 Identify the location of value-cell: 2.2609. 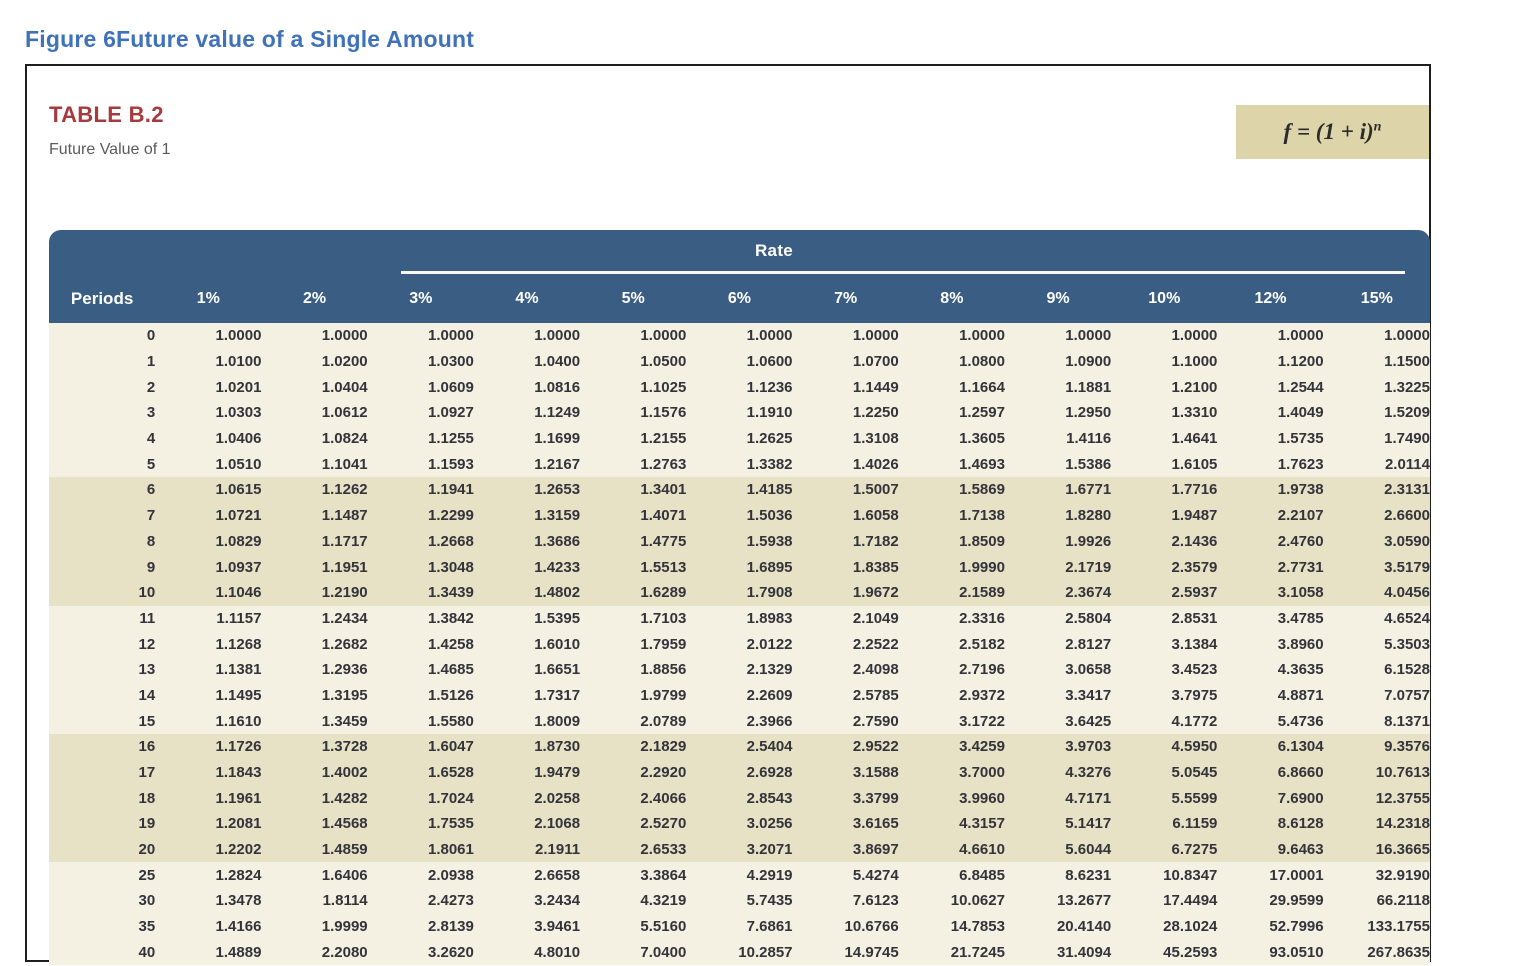
(739, 695).